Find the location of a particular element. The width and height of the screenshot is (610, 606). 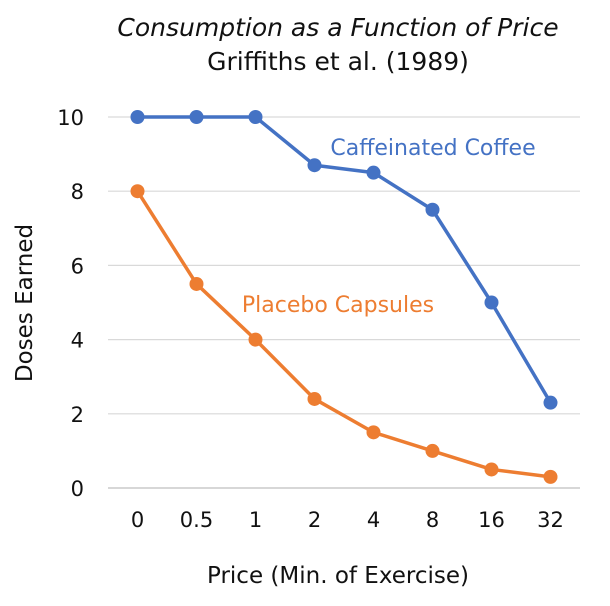

x-axis-ticks: 0 0.5 1 2 4 8 16 32 is located at coordinates (347, 520).